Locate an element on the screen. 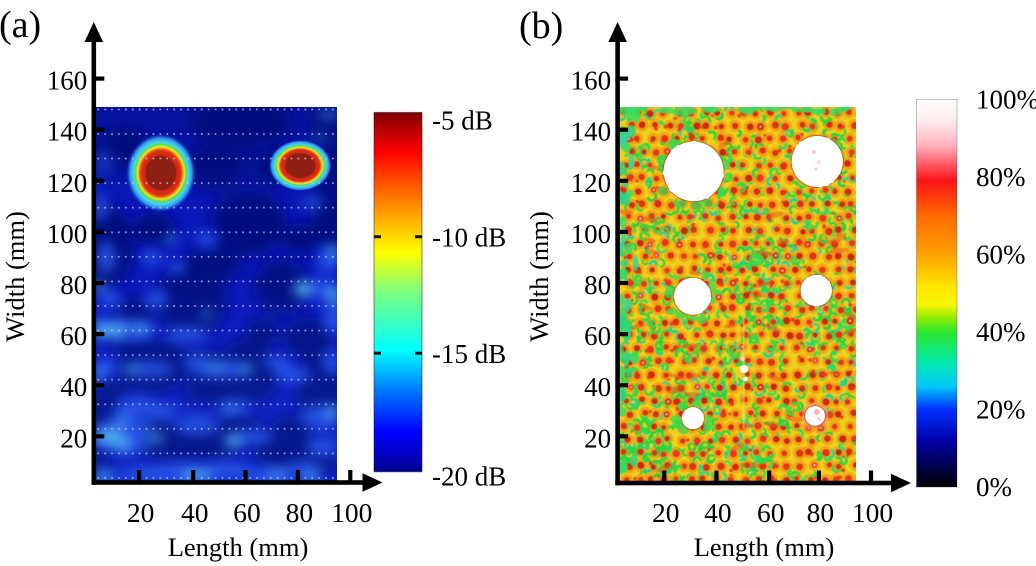  svg-text: 0% is located at coordinates (994, 487).